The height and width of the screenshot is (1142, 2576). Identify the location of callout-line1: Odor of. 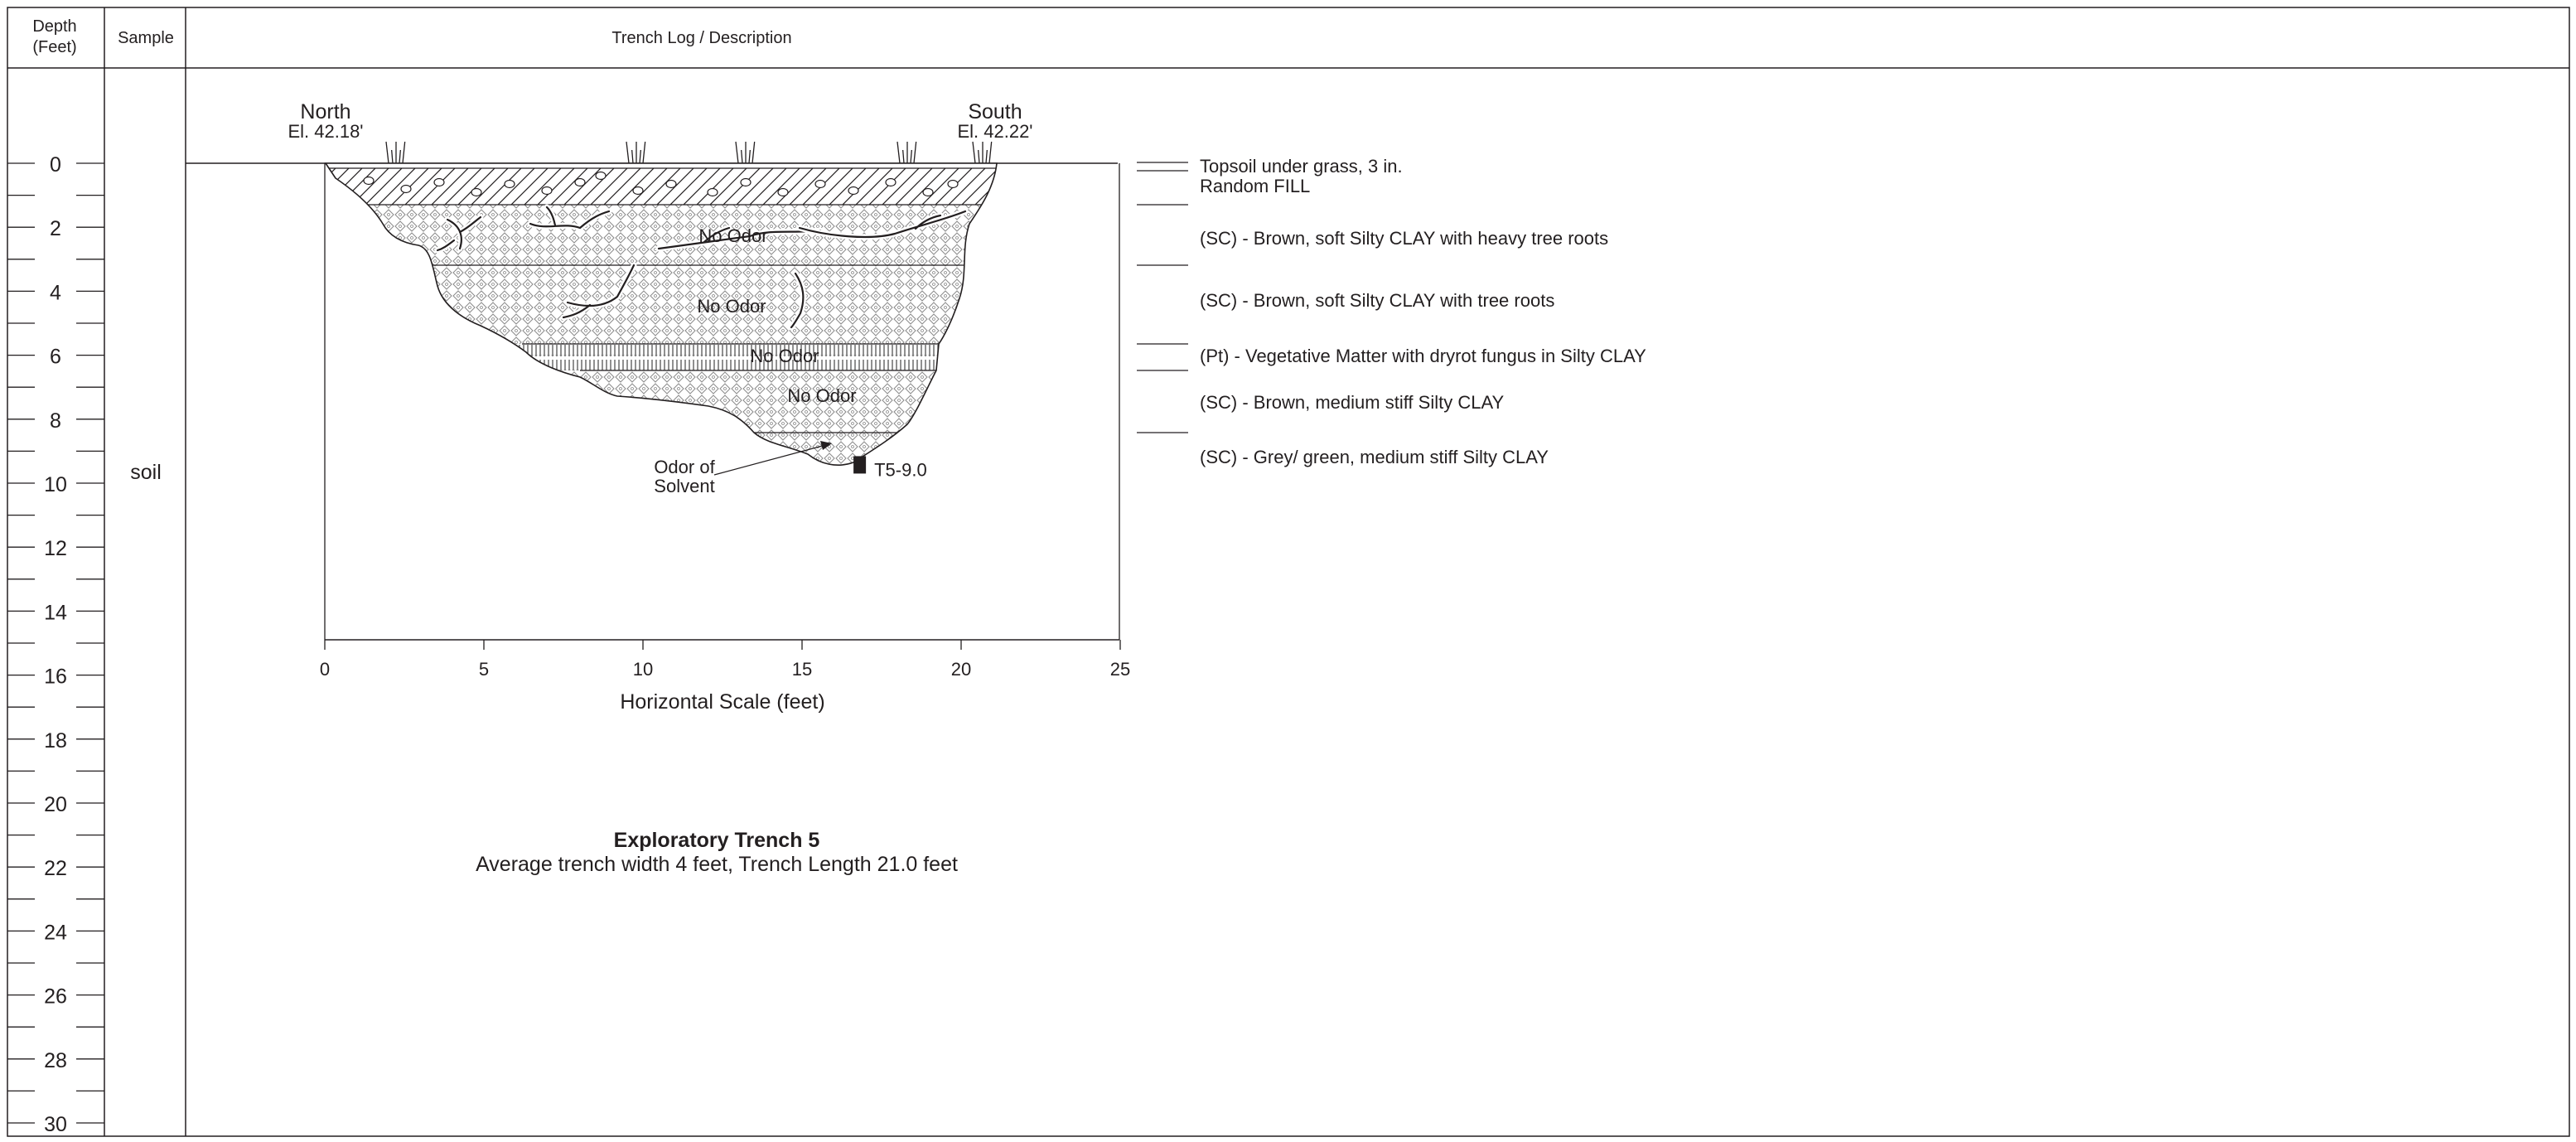
(684, 467).